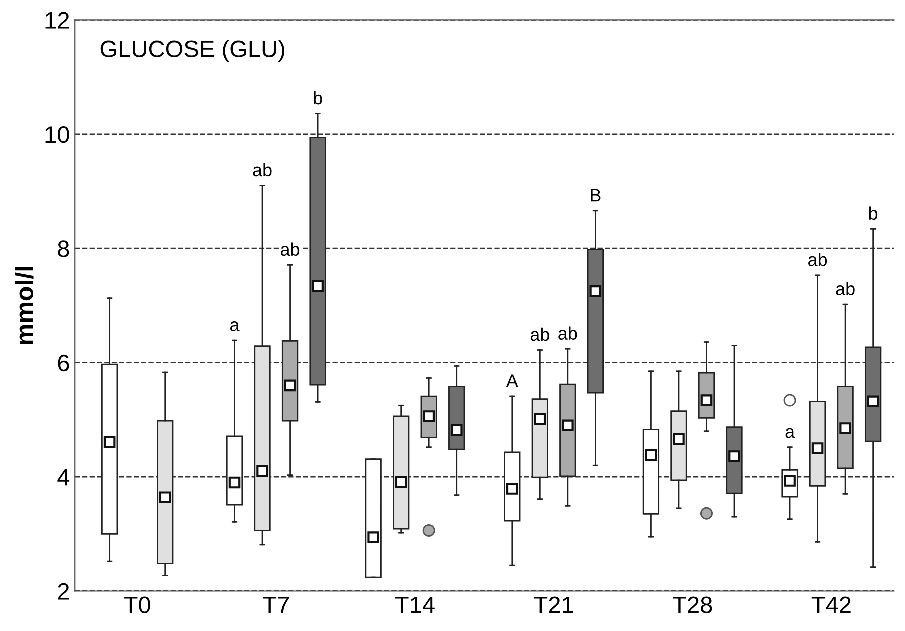 This screenshot has height=631, width=905. What do you see at coordinates (64, 363) in the screenshot?
I see `y-tick-label: 6` at bounding box center [64, 363].